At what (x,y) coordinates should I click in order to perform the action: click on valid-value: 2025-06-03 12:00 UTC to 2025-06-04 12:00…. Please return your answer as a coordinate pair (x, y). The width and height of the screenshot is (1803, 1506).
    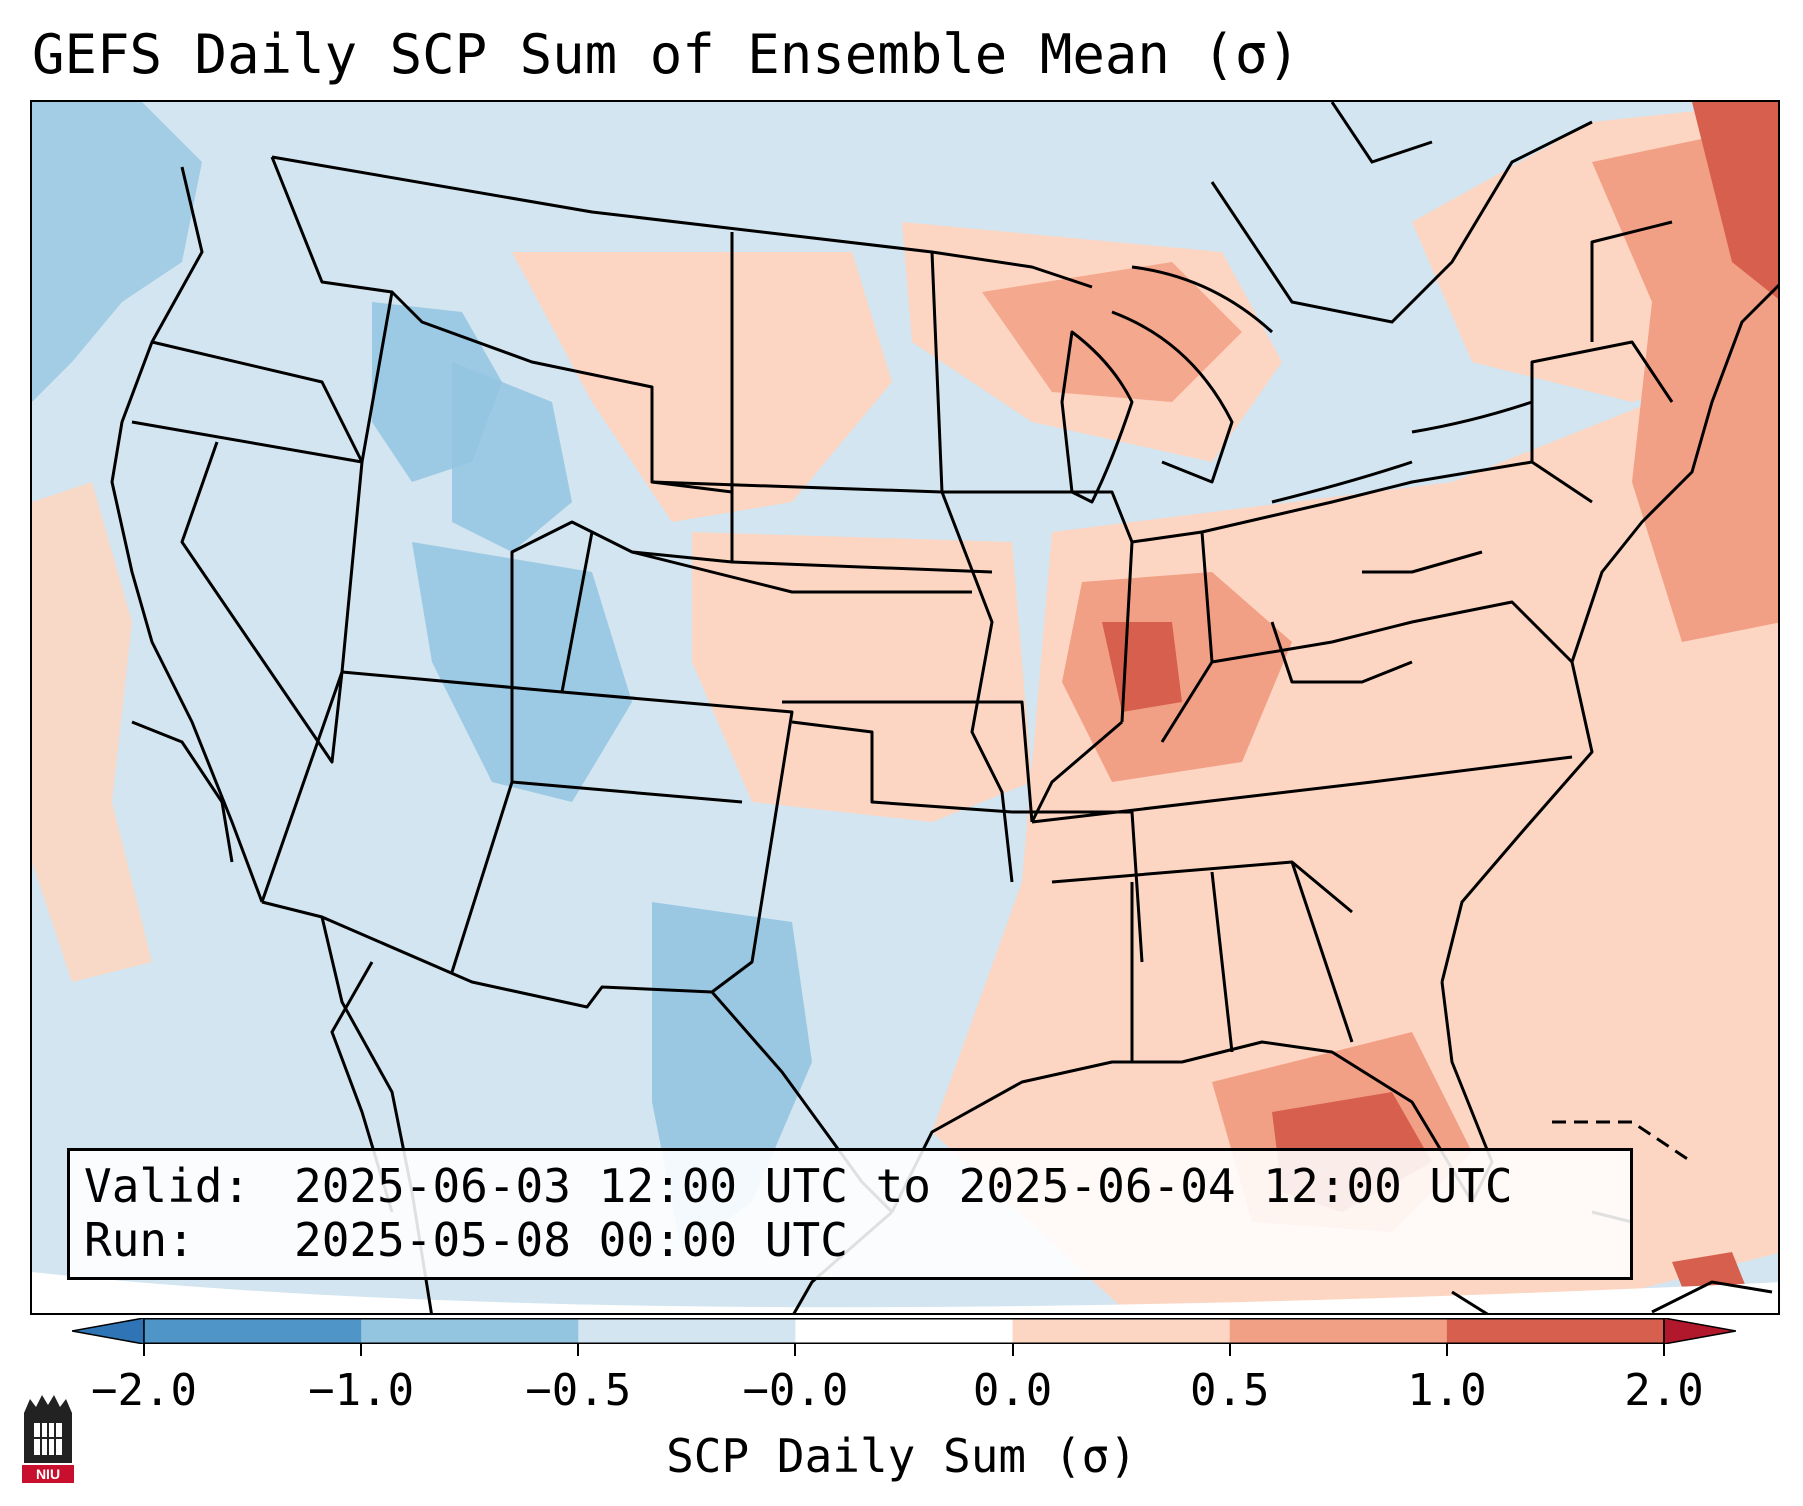
    Looking at the image, I should click on (903, 1186).